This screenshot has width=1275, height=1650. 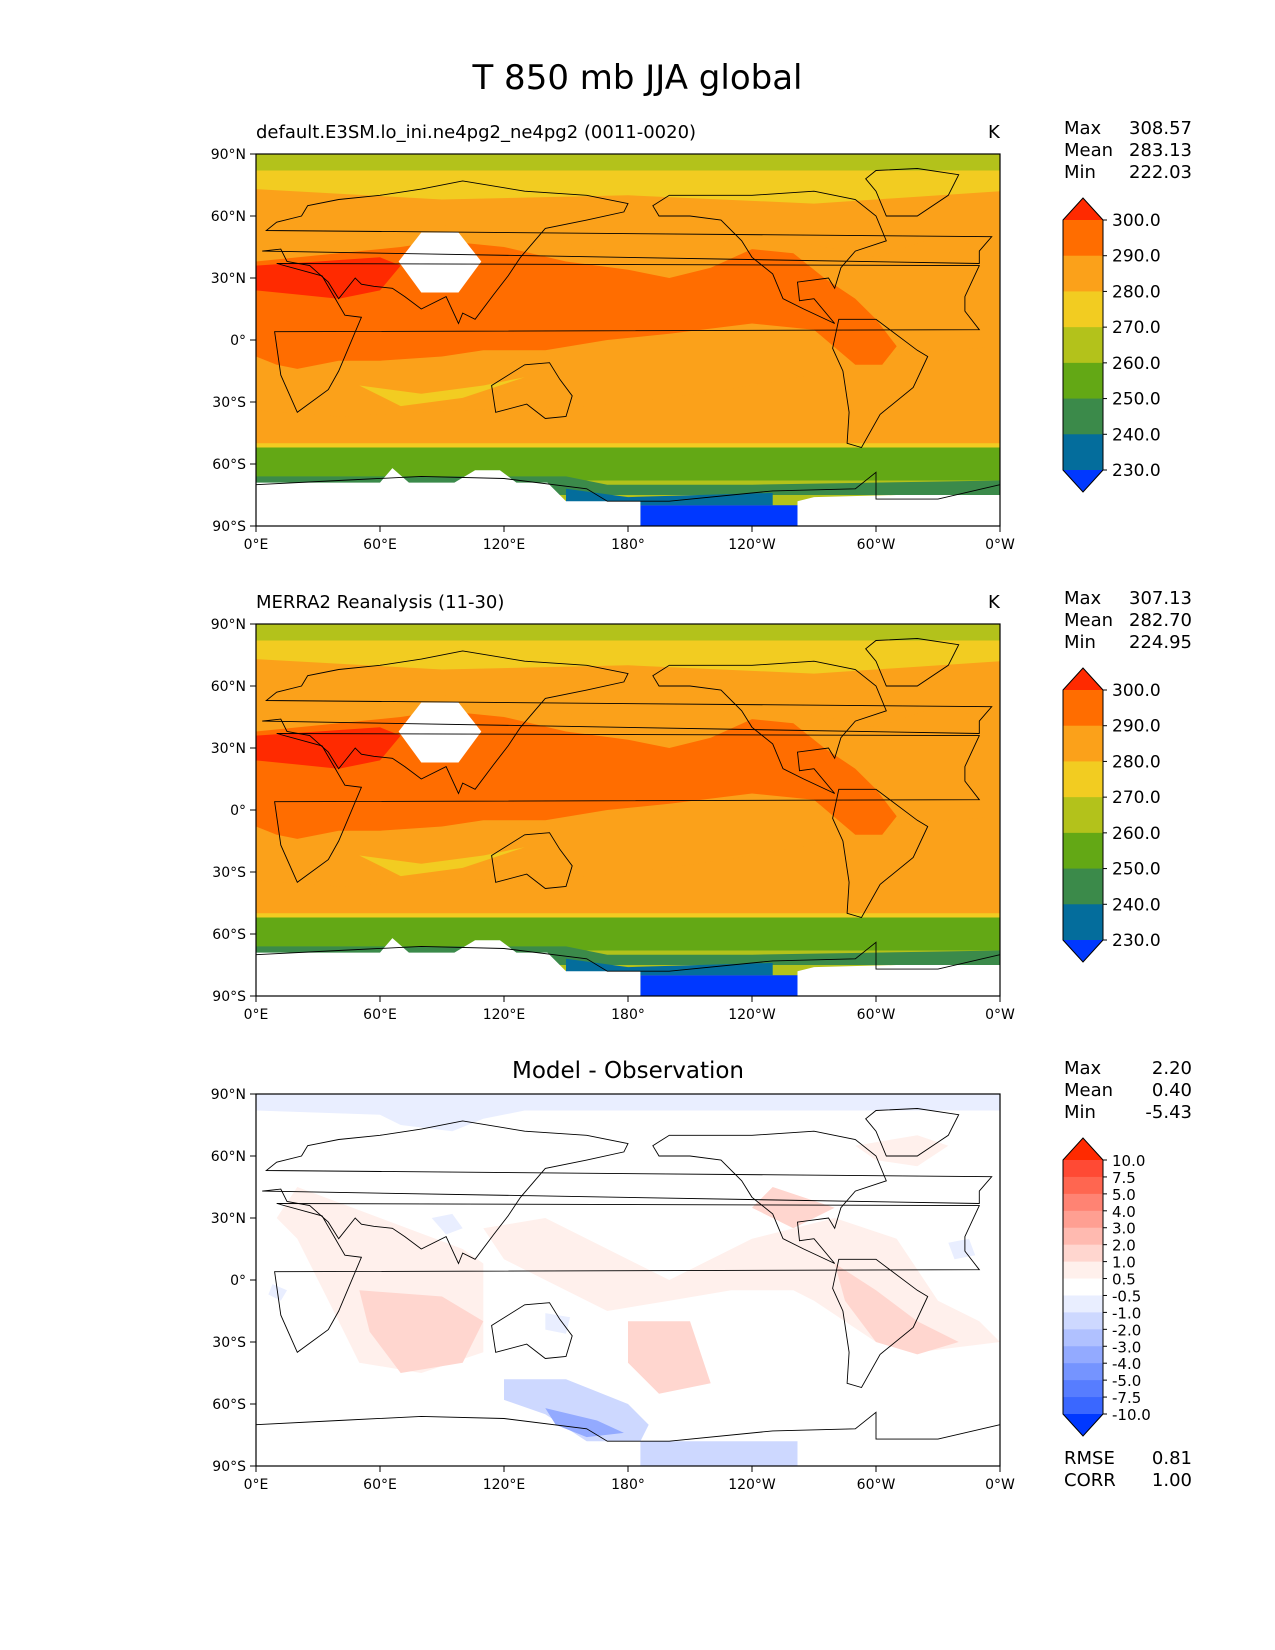 What do you see at coordinates (994, 132) in the screenshot?
I see `model-units-label: K` at bounding box center [994, 132].